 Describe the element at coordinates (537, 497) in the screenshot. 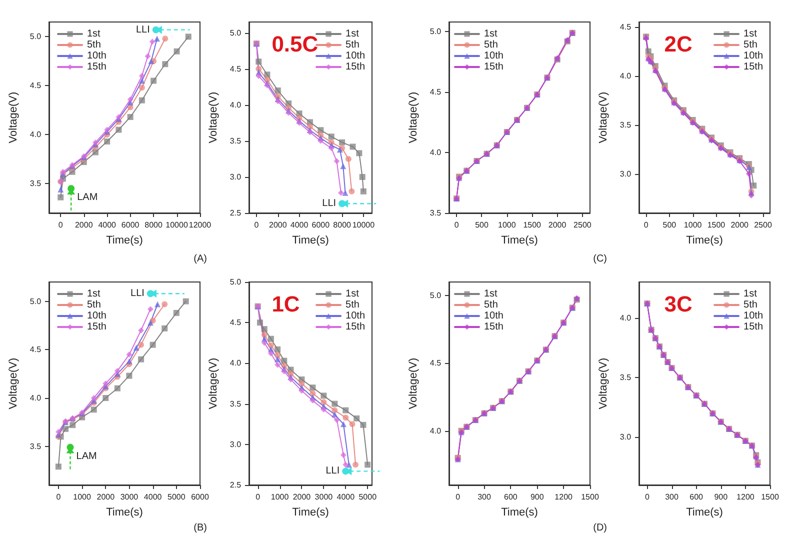

I see `x-tick-label: 900` at that location.